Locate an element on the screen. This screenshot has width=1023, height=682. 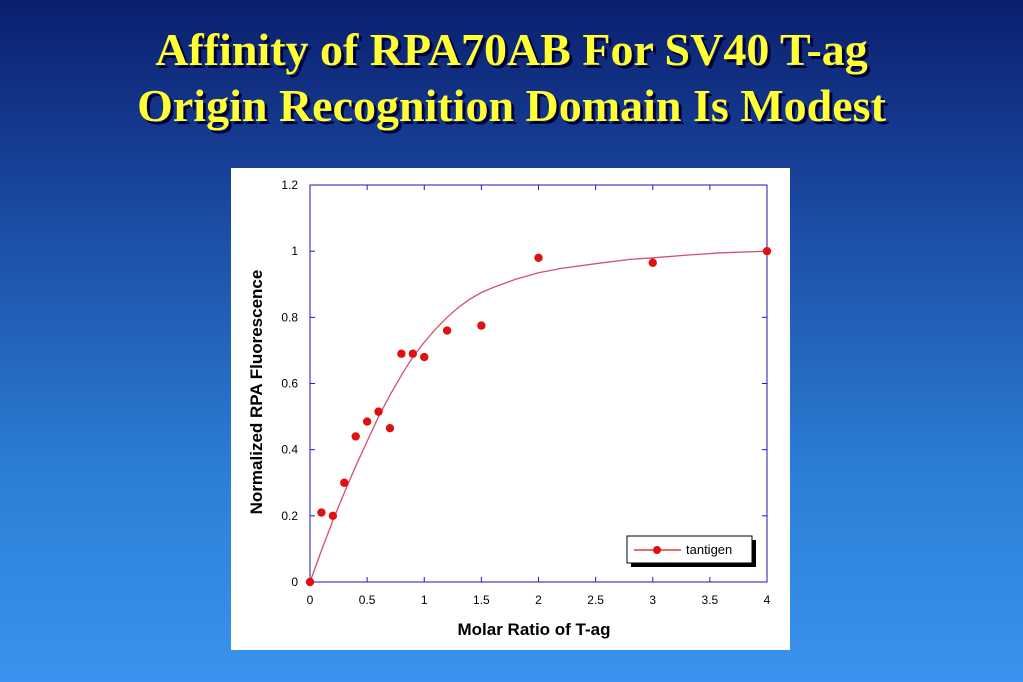
y-axis-label: Normalized RPA Fluorescence is located at coordinates (256, 392).